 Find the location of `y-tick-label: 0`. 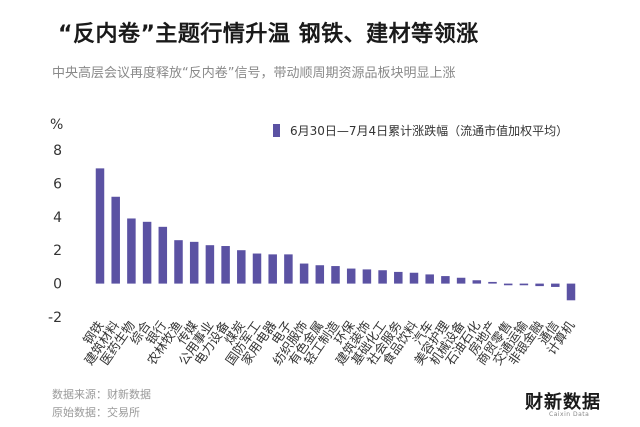

y-tick-label: 0 is located at coordinates (57, 285).